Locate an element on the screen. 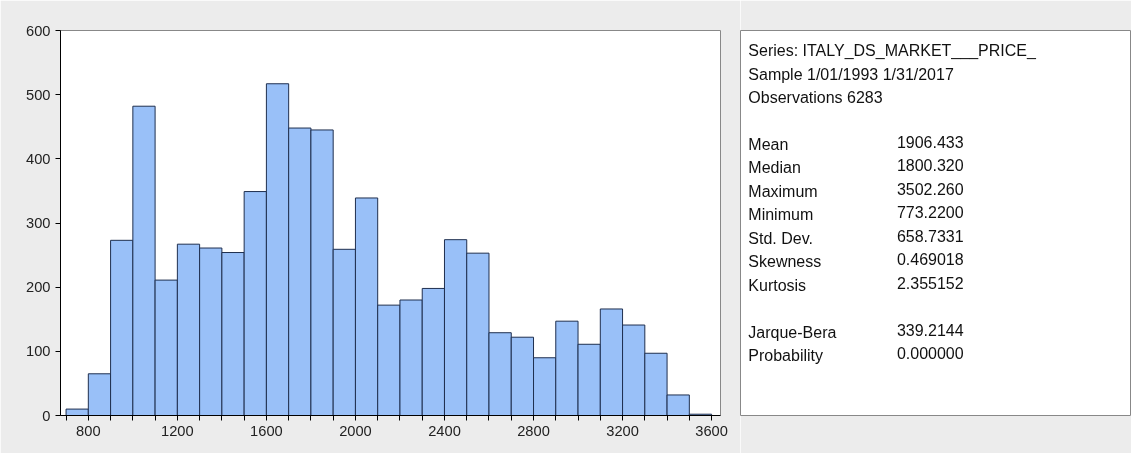 The height and width of the screenshot is (453, 1131). text: Jarque-Bera 339.2144 is located at coordinates (856, 331).